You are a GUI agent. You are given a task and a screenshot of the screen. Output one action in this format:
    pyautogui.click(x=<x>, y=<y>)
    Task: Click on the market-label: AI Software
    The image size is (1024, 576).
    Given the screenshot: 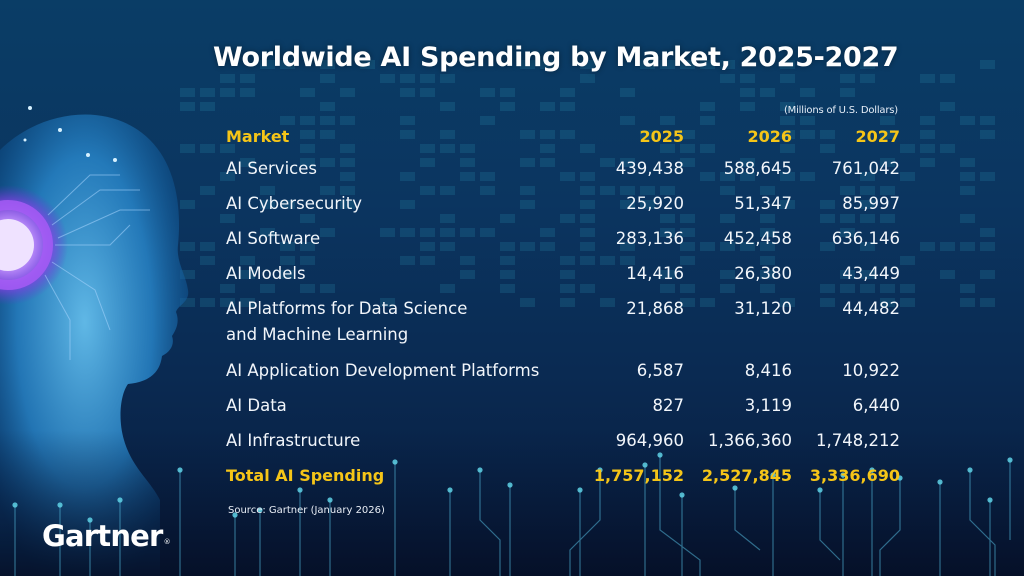 What is the action you would take?
    pyautogui.click(x=273, y=238)
    